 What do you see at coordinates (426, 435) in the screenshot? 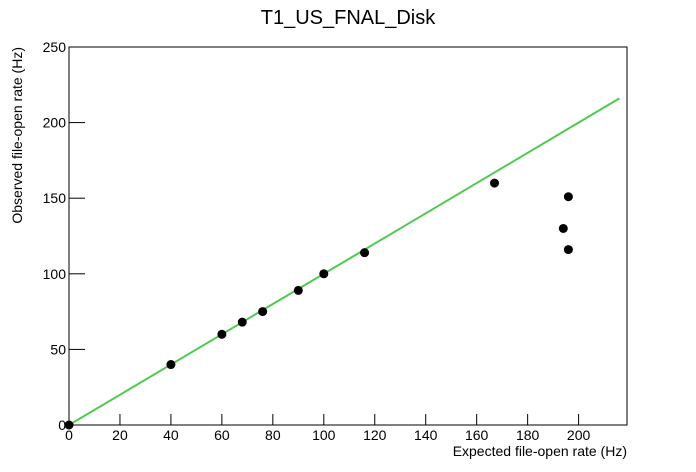
I see `x-tick-label: 140` at bounding box center [426, 435].